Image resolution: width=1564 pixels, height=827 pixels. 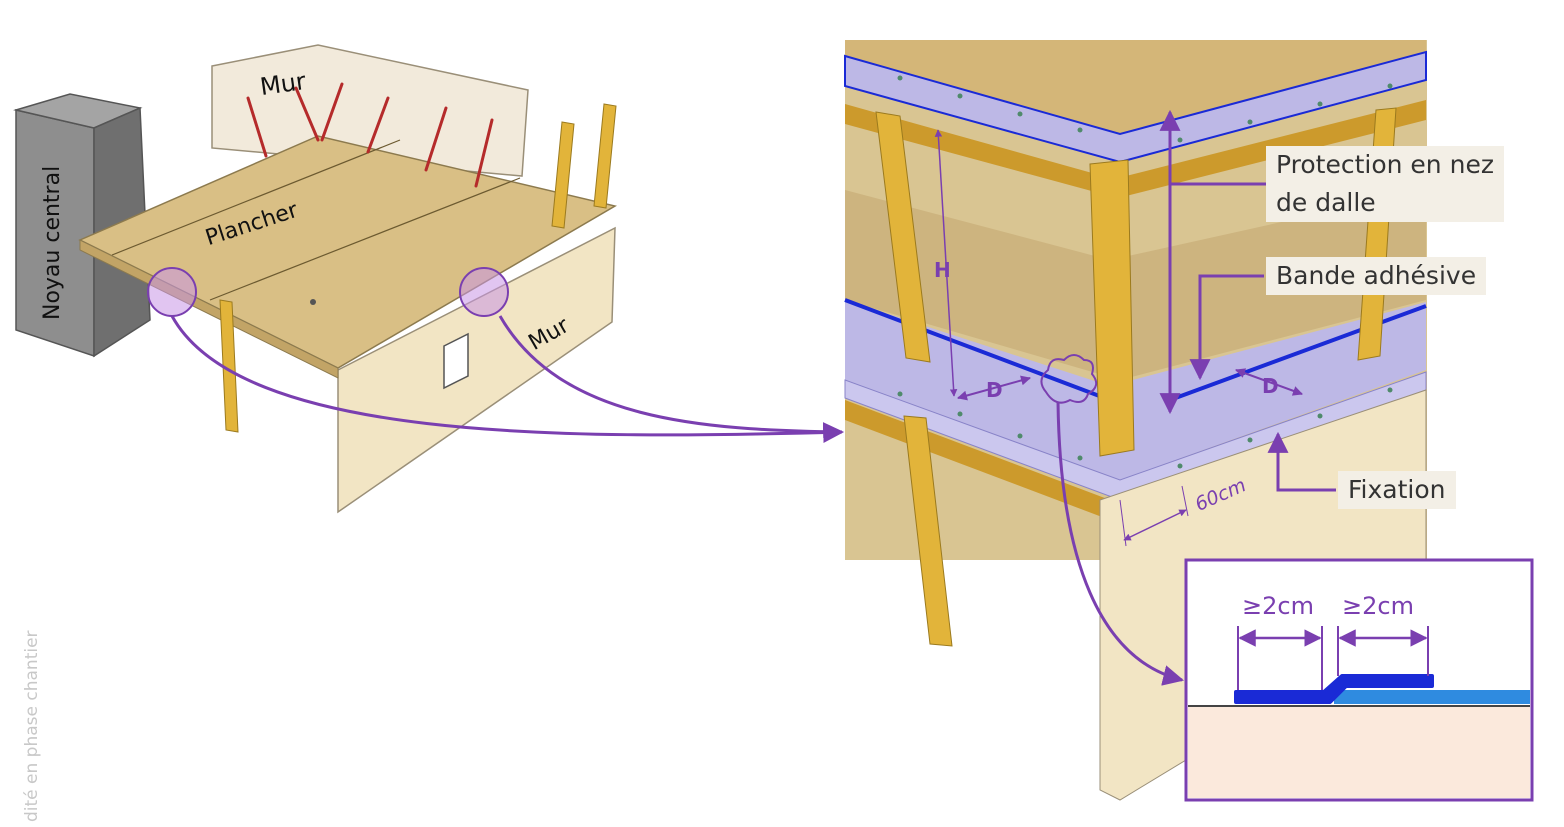 What do you see at coordinates (1301, 461) in the screenshot?
I see `fixation-leader` at bounding box center [1301, 461].